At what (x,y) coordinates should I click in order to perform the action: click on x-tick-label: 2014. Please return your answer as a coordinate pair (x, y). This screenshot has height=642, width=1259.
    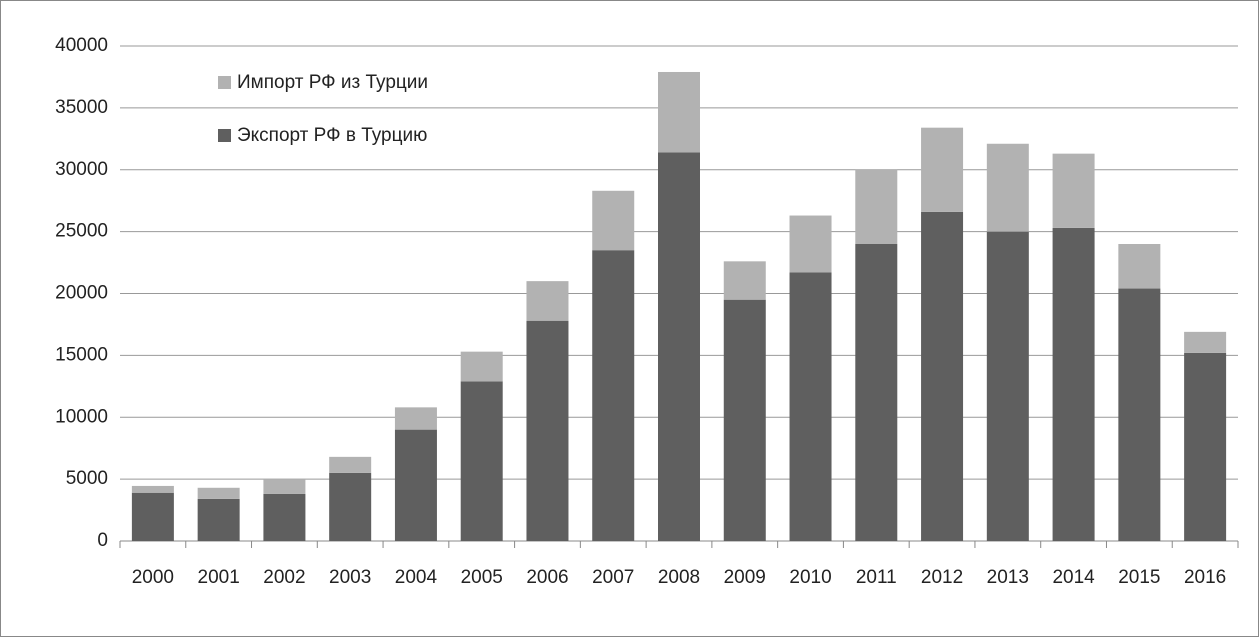
    Looking at the image, I should click on (1073, 577).